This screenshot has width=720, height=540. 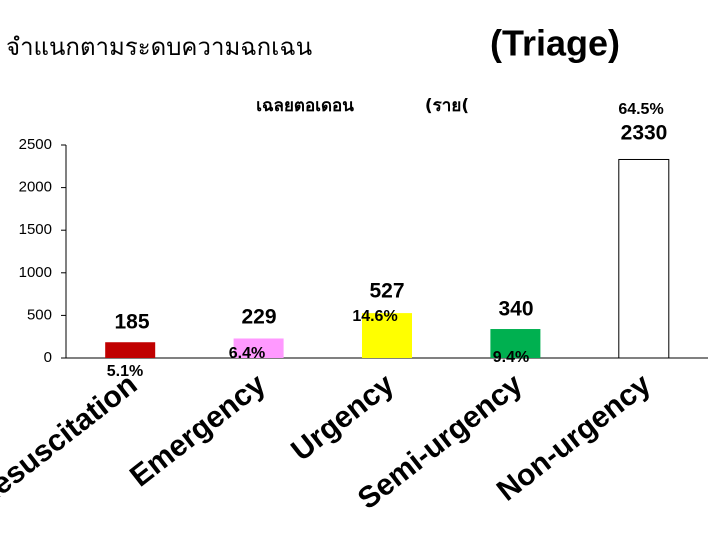 I want to click on x-tick-label: Emergency, so click(x=198, y=431).